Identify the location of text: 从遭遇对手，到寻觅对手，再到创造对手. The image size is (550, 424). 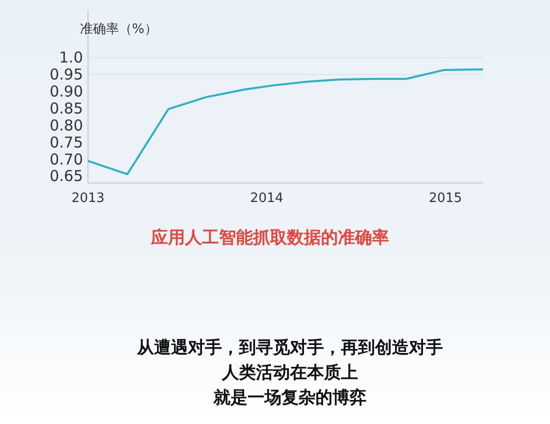
(289, 348).